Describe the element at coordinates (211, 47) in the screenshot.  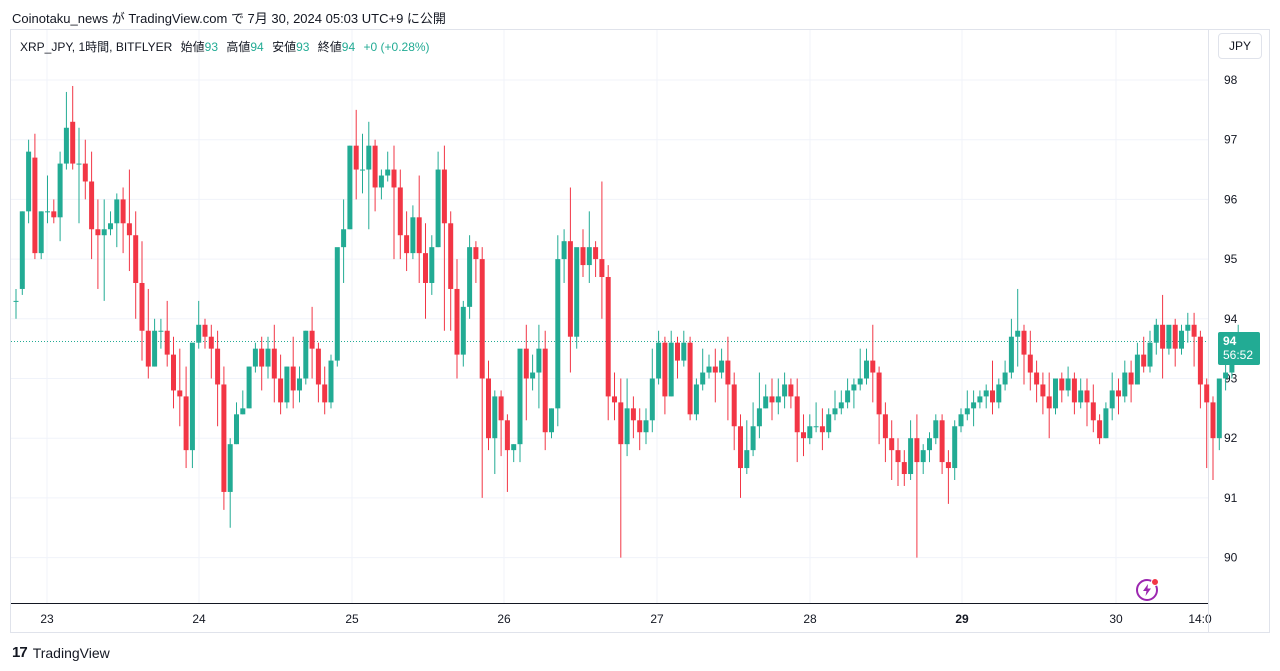
I see `legend-open-value: 93` at that location.